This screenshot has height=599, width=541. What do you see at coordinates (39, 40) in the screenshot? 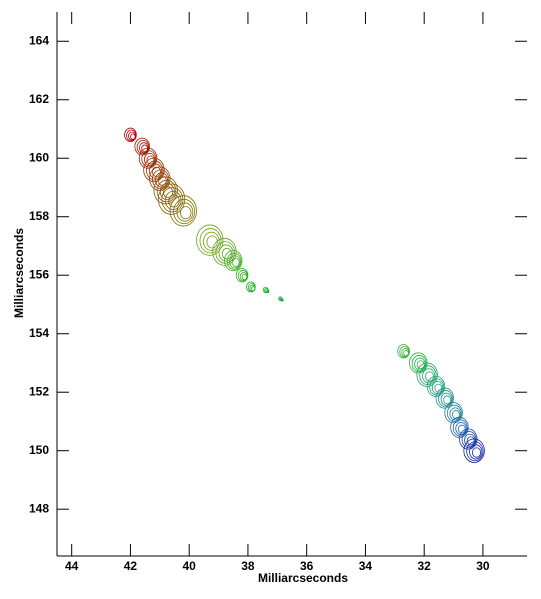
I see `y-tick-label: 164` at bounding box center [39, 40].